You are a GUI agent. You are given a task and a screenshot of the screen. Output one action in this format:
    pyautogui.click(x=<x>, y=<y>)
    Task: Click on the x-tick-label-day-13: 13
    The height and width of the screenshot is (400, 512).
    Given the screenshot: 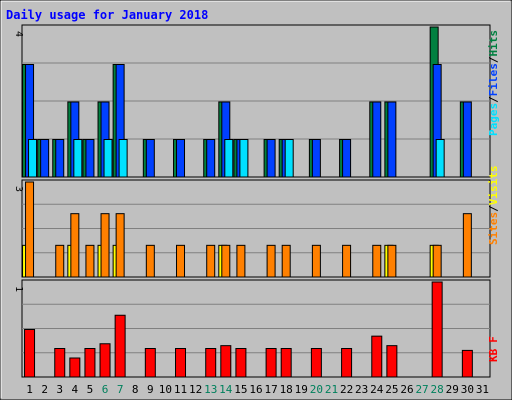 What is the action you would take?
    pyautogui.click(x=210, y=389)
    